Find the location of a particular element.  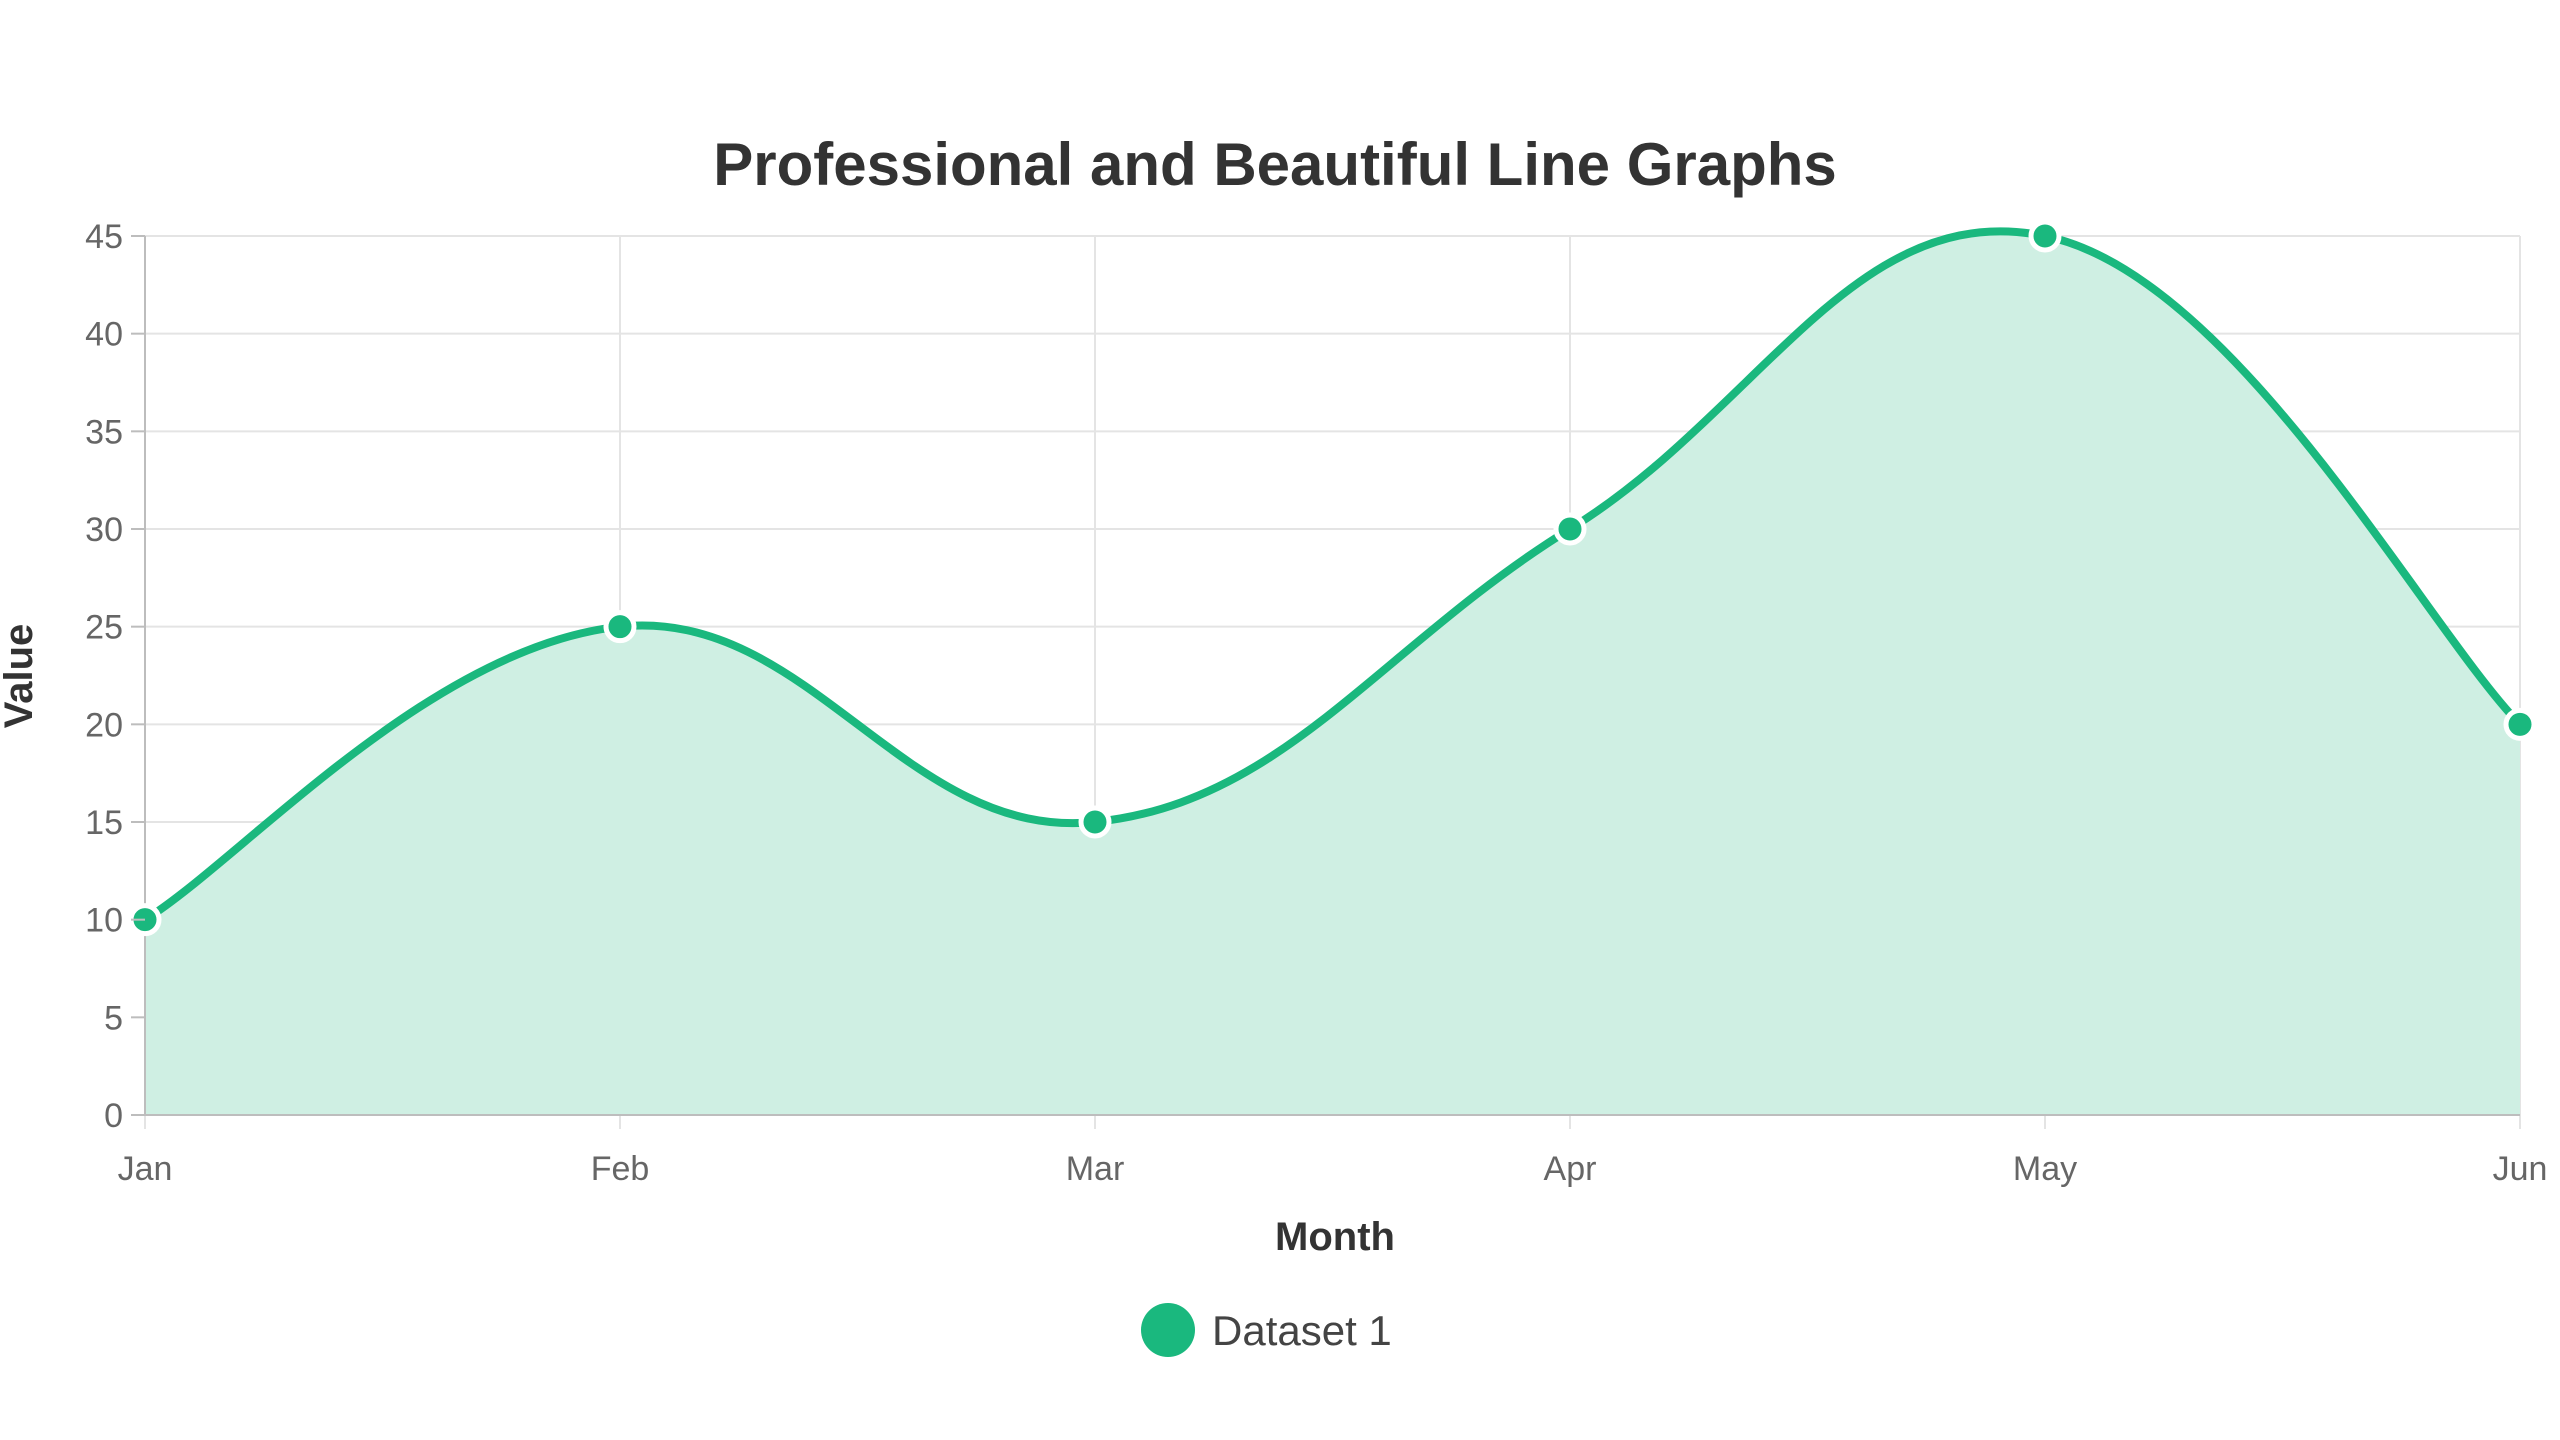

y-axis-tick-labels: 0 5 10 15 20 25 30 35 40 45 is located at coordinates (115, 676).